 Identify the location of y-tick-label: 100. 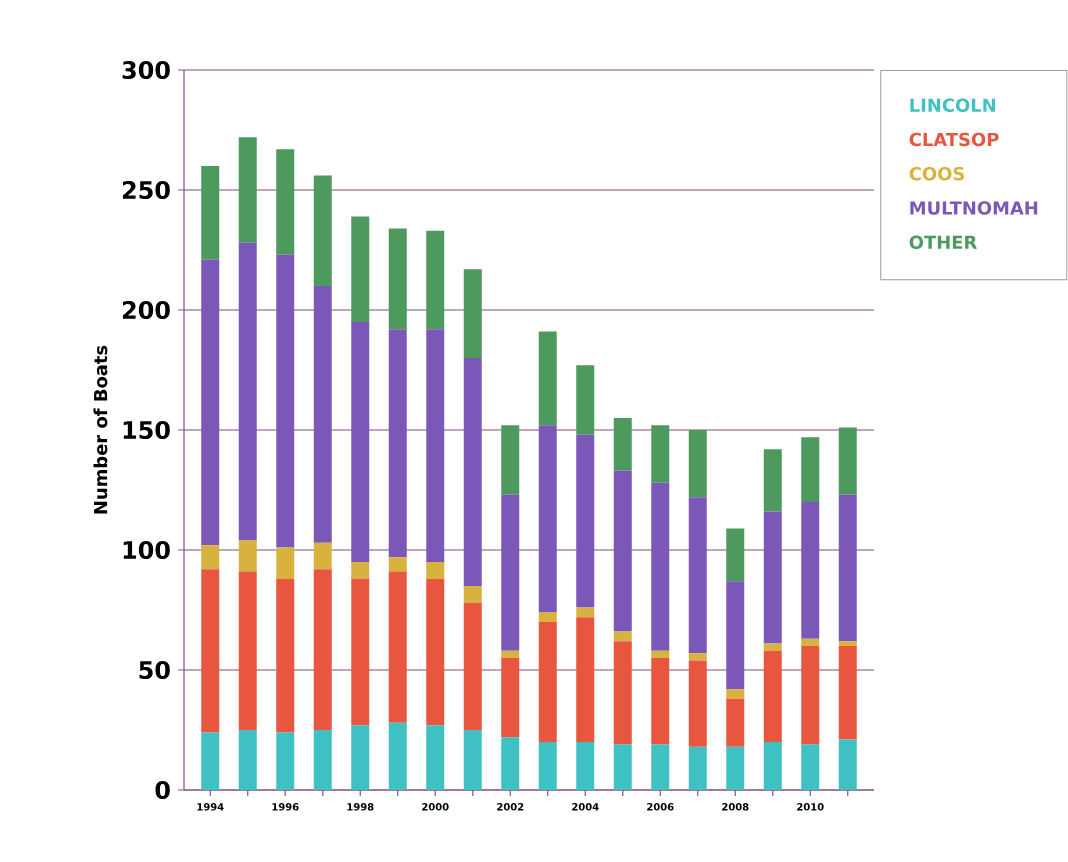
(146, 550).